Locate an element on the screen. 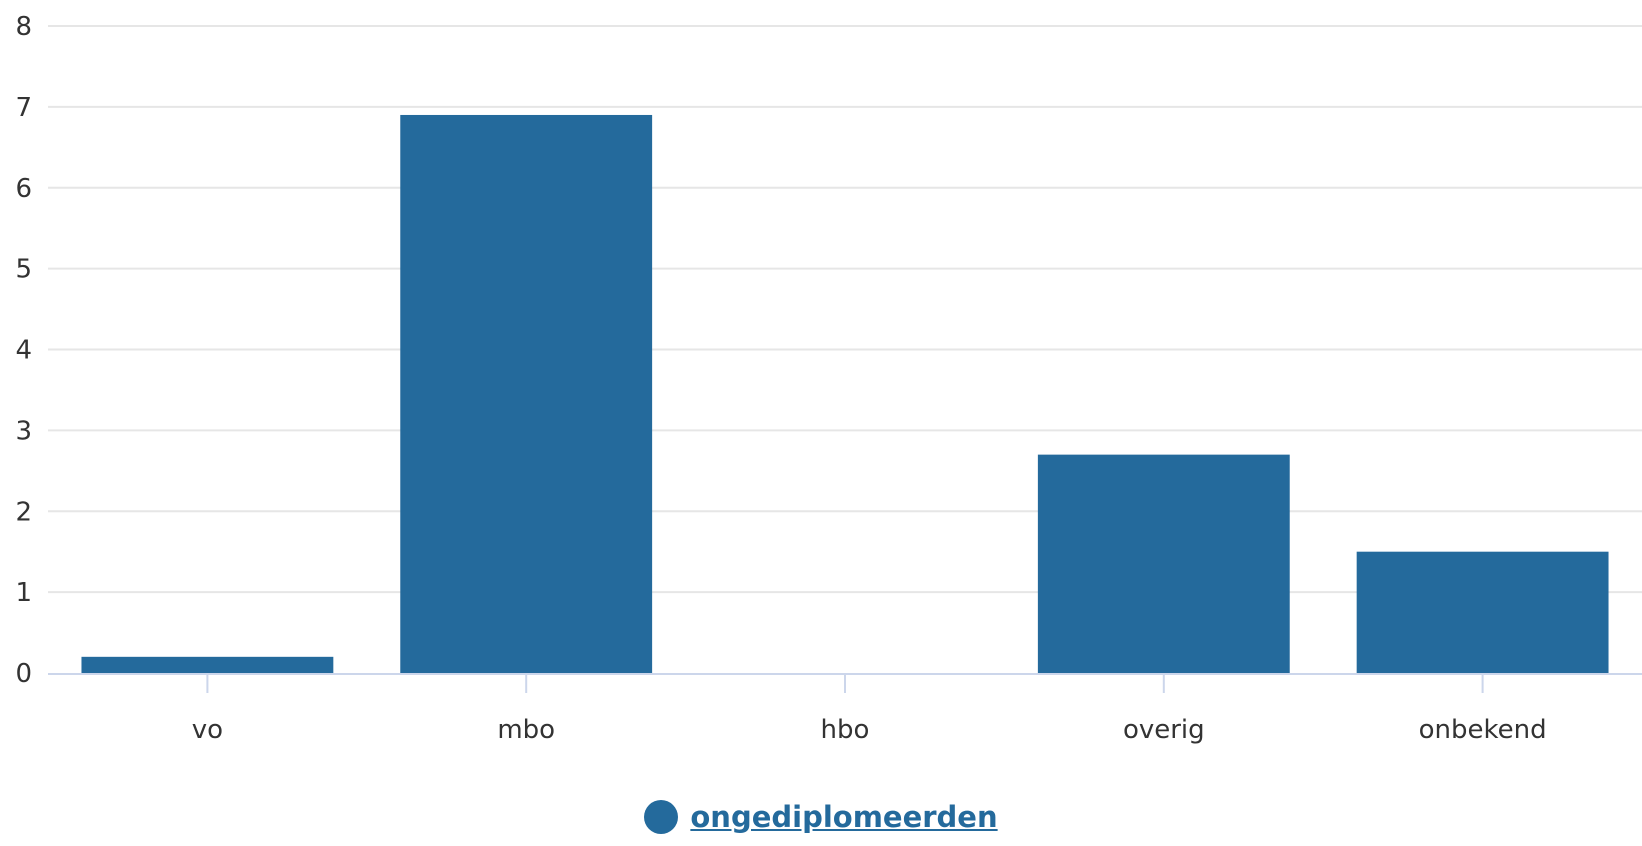 The image size is (1642, 846). x-tick-label-overig: overig is located at coordinates (1164, 730).